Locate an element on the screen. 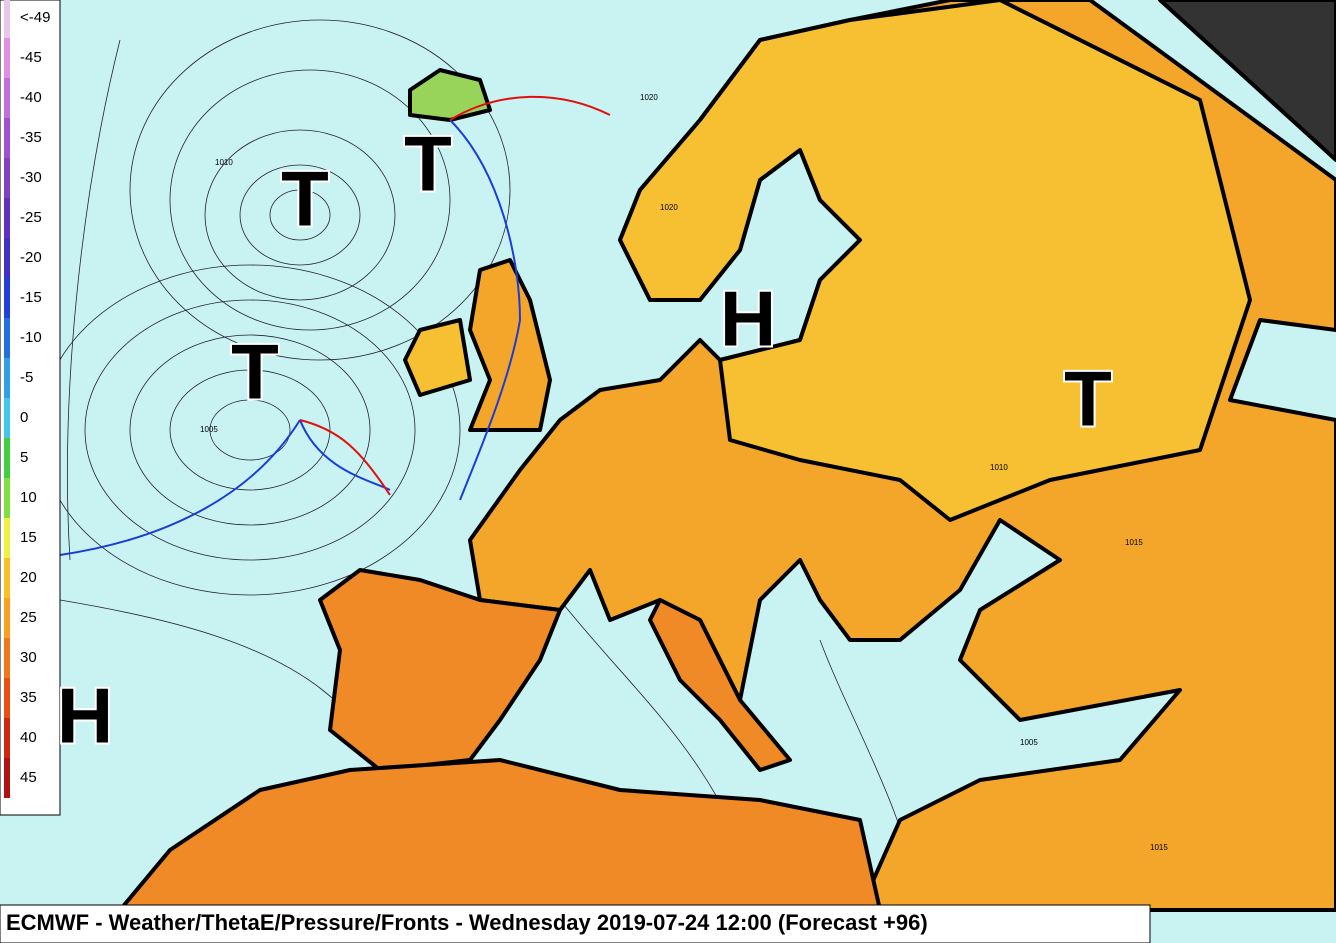  legend-label: 40 is located at coordinates (28, 737).